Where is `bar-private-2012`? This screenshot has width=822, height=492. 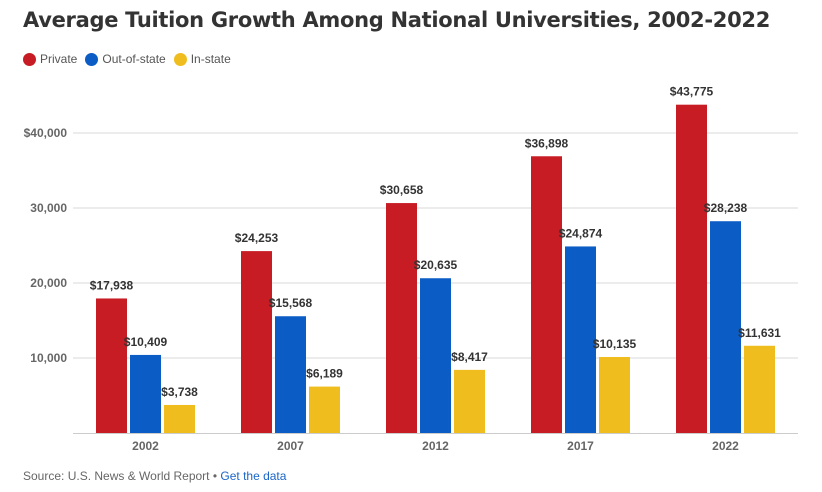
bar-private-2012 is located at coordinates (401, 318).